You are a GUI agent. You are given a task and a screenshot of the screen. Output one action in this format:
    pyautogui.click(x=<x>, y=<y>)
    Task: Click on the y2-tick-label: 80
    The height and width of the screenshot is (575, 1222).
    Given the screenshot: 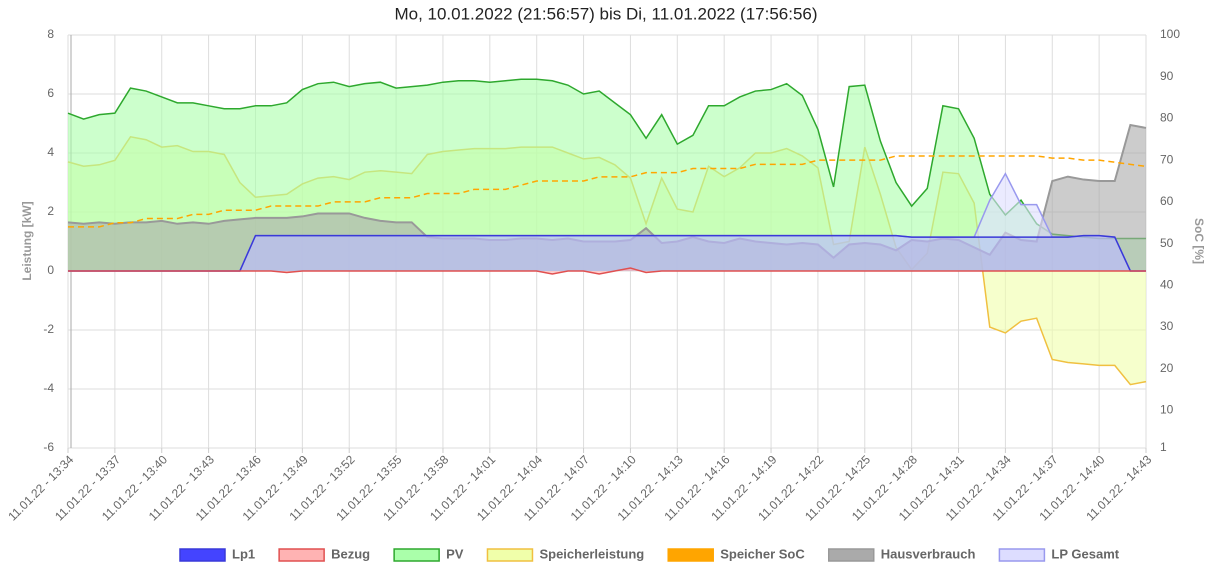 What is the action you would take?
    pyautogui.click(x=1167, y=118)
    